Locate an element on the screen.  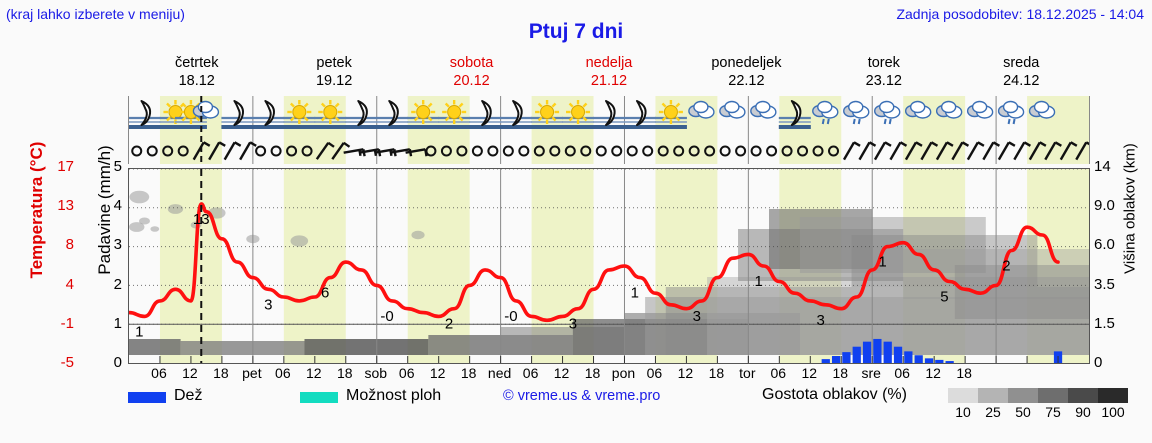
menu-hint-text: (kraj lahko izberete v meniju) is located at coordinates (95, 14).